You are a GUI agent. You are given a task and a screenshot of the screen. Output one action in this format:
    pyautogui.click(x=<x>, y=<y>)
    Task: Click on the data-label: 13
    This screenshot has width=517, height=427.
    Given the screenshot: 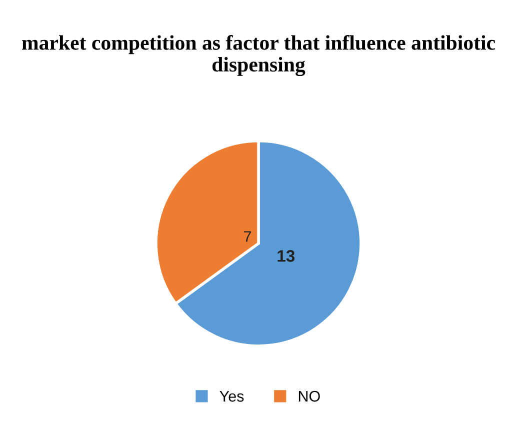 What is the action you would take?
    pyautogui.click(x=286, y=256)
    